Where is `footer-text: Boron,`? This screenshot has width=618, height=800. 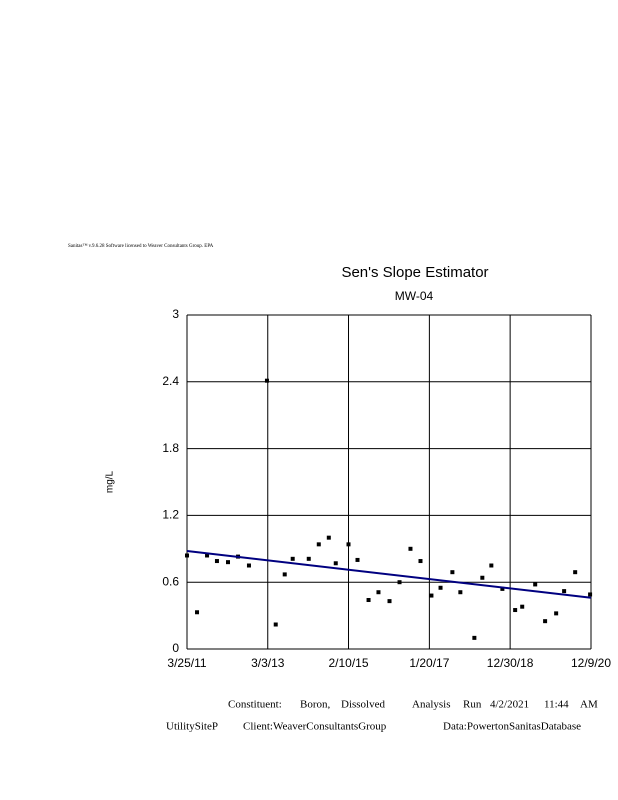
footer-text: Boron, is located at coordinates (315, 705).